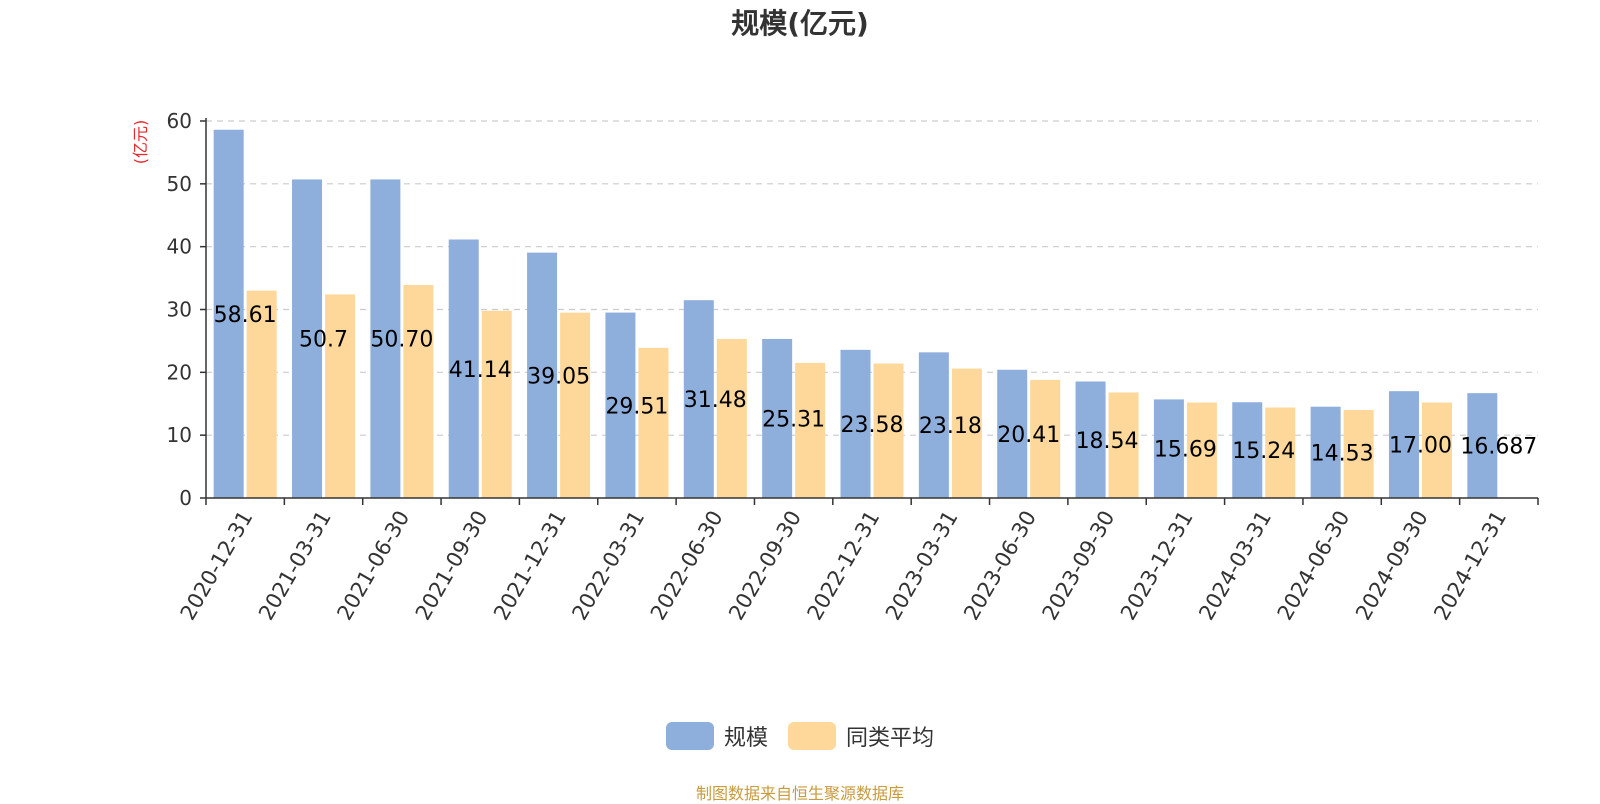  I want to click on data-label: 41.14, so click(480, 370).